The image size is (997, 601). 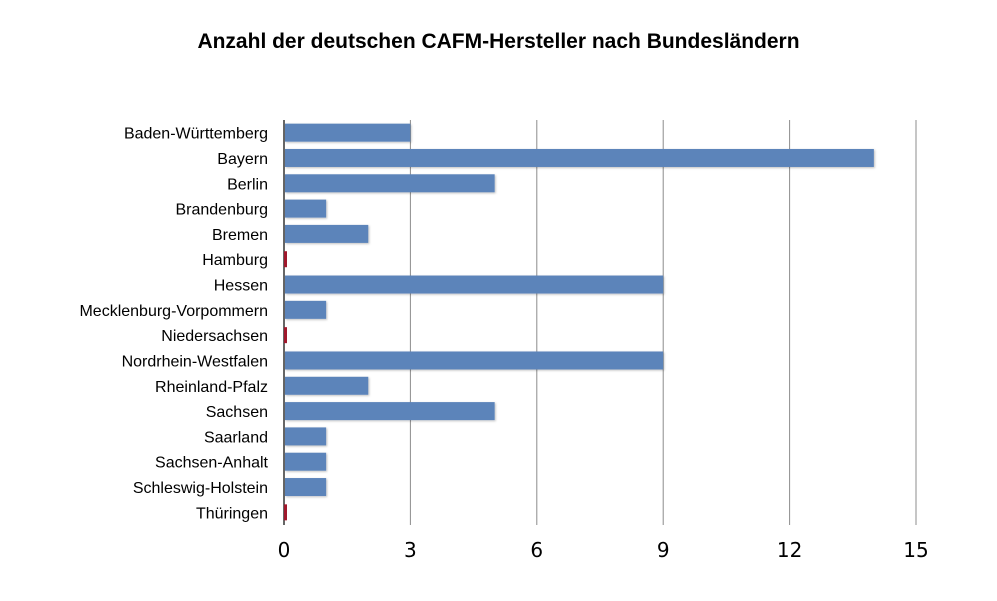 I want to click on category-label: Bremen, so click(x=240, y=235).